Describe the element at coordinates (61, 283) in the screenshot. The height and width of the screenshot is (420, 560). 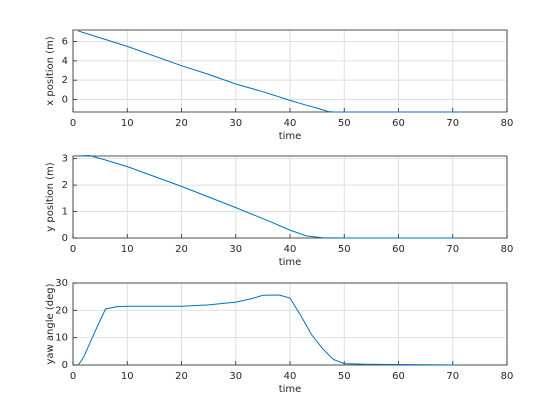
I see `y-tick-label: 30` at that location.